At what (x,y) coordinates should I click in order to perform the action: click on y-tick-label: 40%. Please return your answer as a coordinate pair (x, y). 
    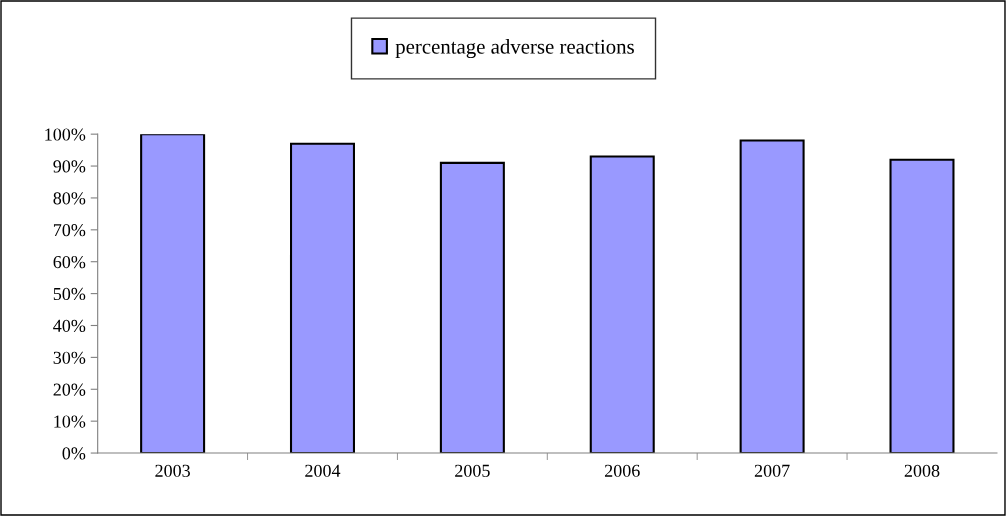
    Looking at the image, I should click on (69, 325).